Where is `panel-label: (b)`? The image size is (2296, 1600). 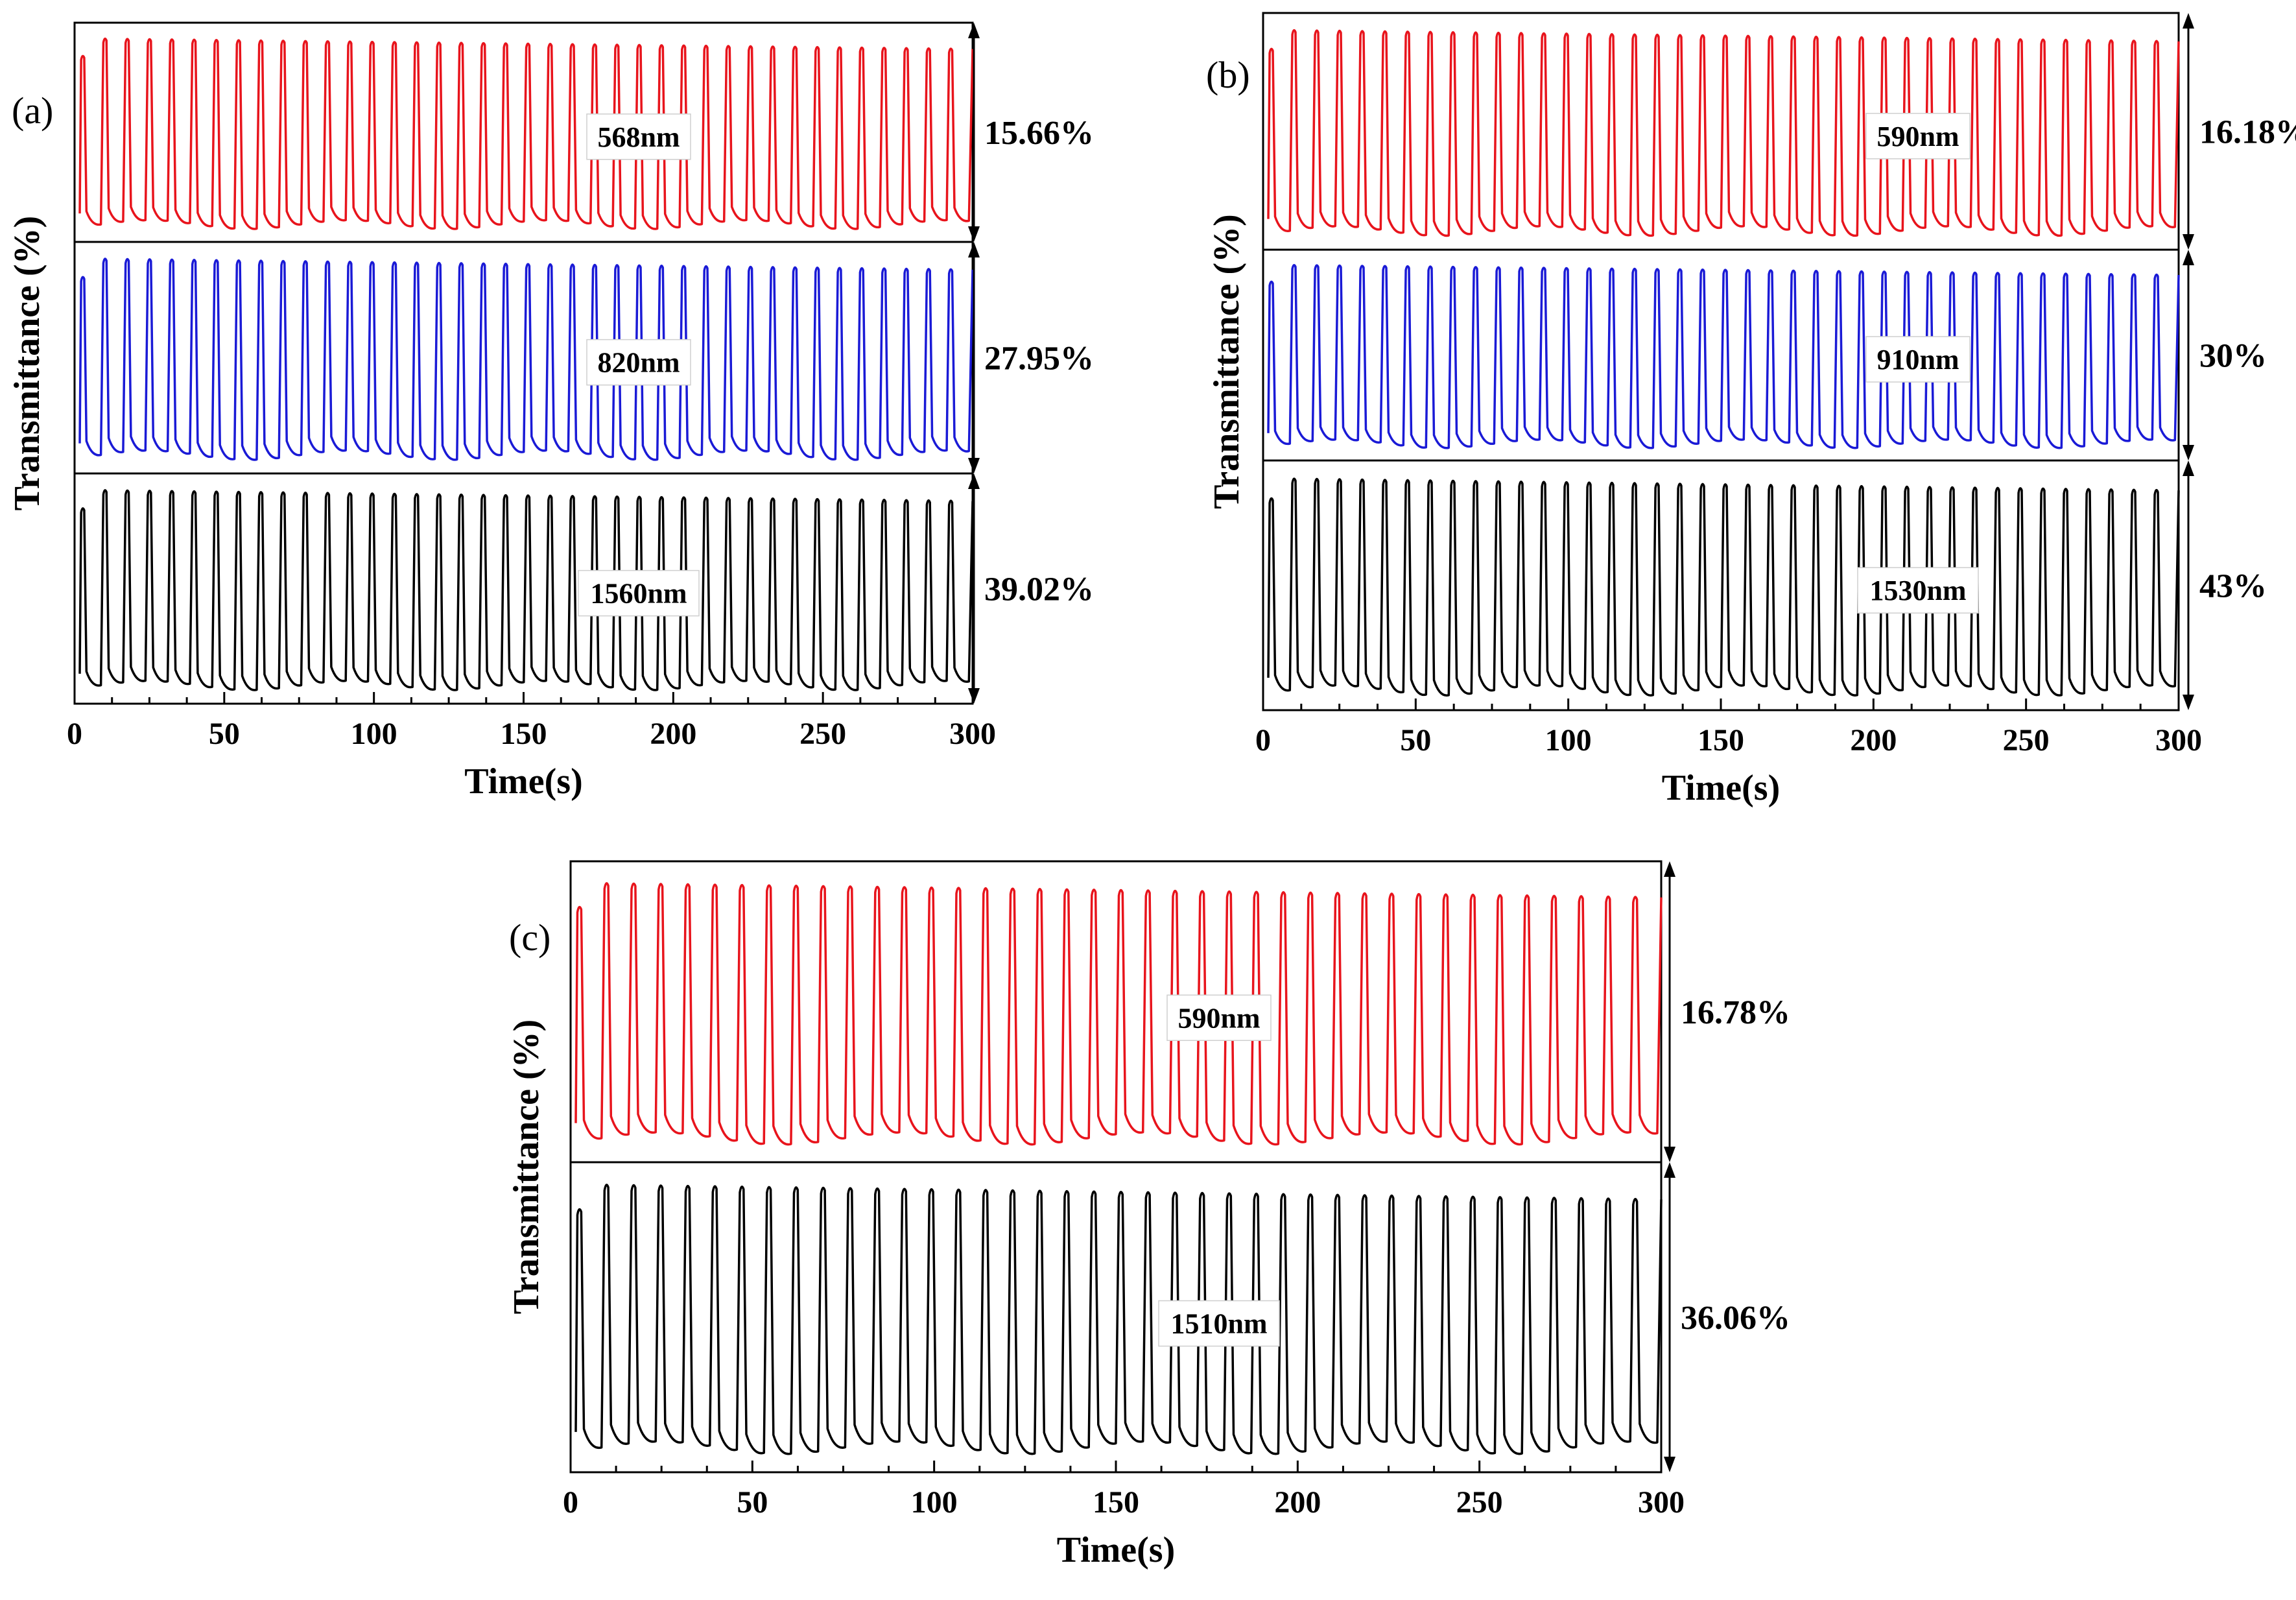 panel-label: (b) is located at coordinates (1228, 75).